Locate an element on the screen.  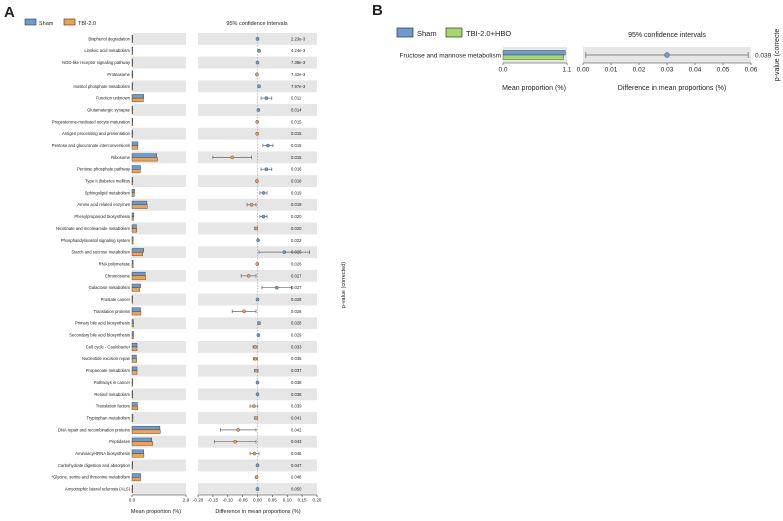
panel-a-confidence-intervals is located at coordinates (261, 264).